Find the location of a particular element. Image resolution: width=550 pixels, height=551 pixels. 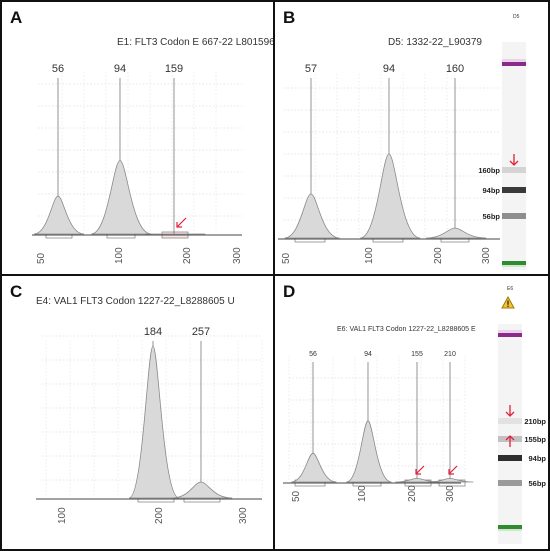

gel-band-label: 160bp is located at coordinates (489, 170).